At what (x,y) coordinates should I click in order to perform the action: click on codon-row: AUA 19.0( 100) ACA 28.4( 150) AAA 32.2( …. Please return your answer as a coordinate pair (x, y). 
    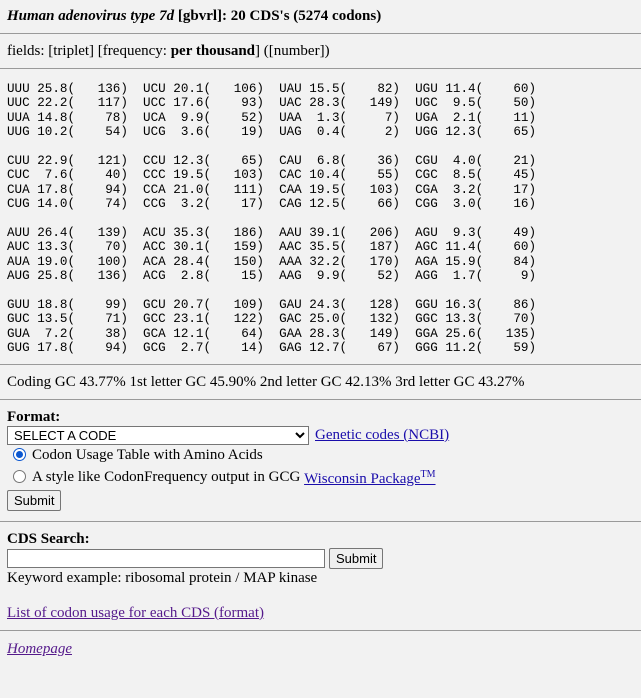
    Looking at the image, I should click on (272, 261).